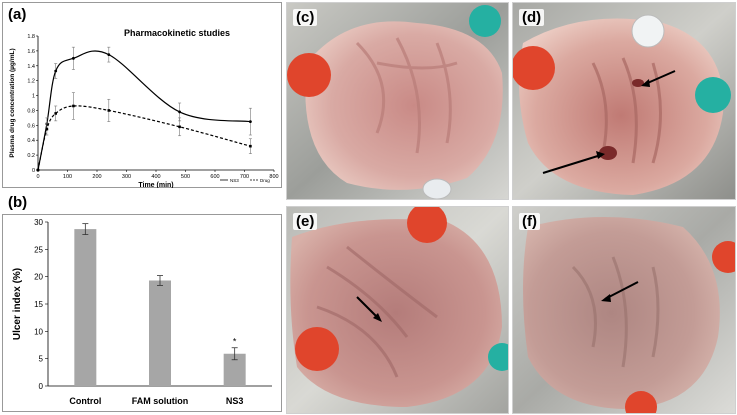 The width and height of the screenshot is (737, 415). I want to click on y-tick-label: 20, so click(38, 277).